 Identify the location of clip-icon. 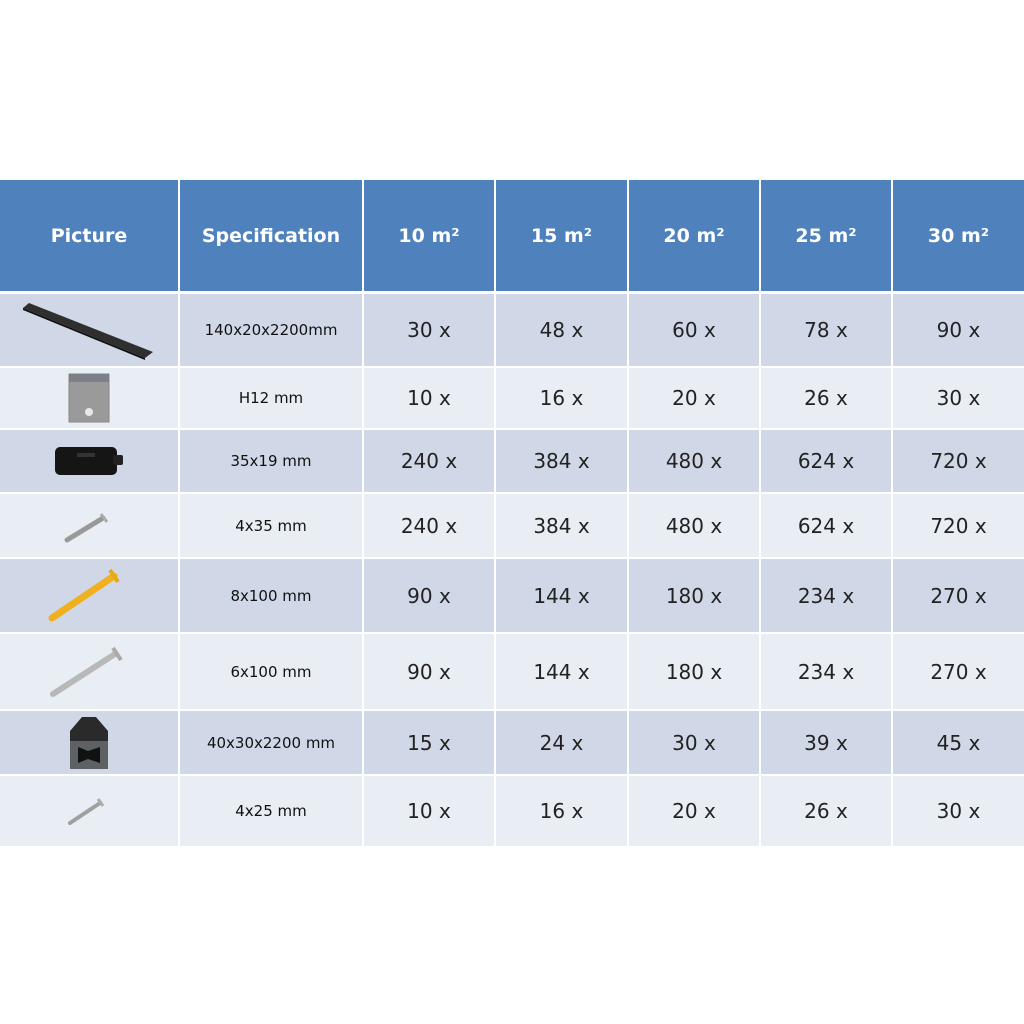
(89, 398).